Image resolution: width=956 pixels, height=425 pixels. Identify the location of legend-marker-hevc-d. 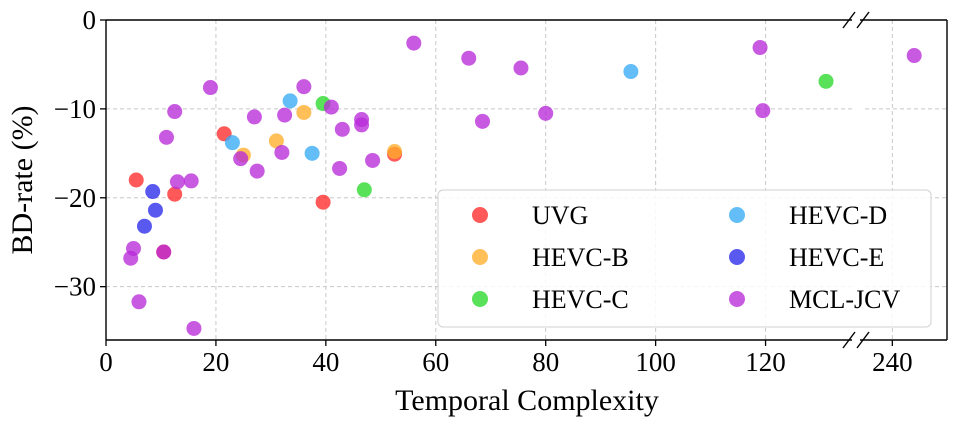
(737, 215).